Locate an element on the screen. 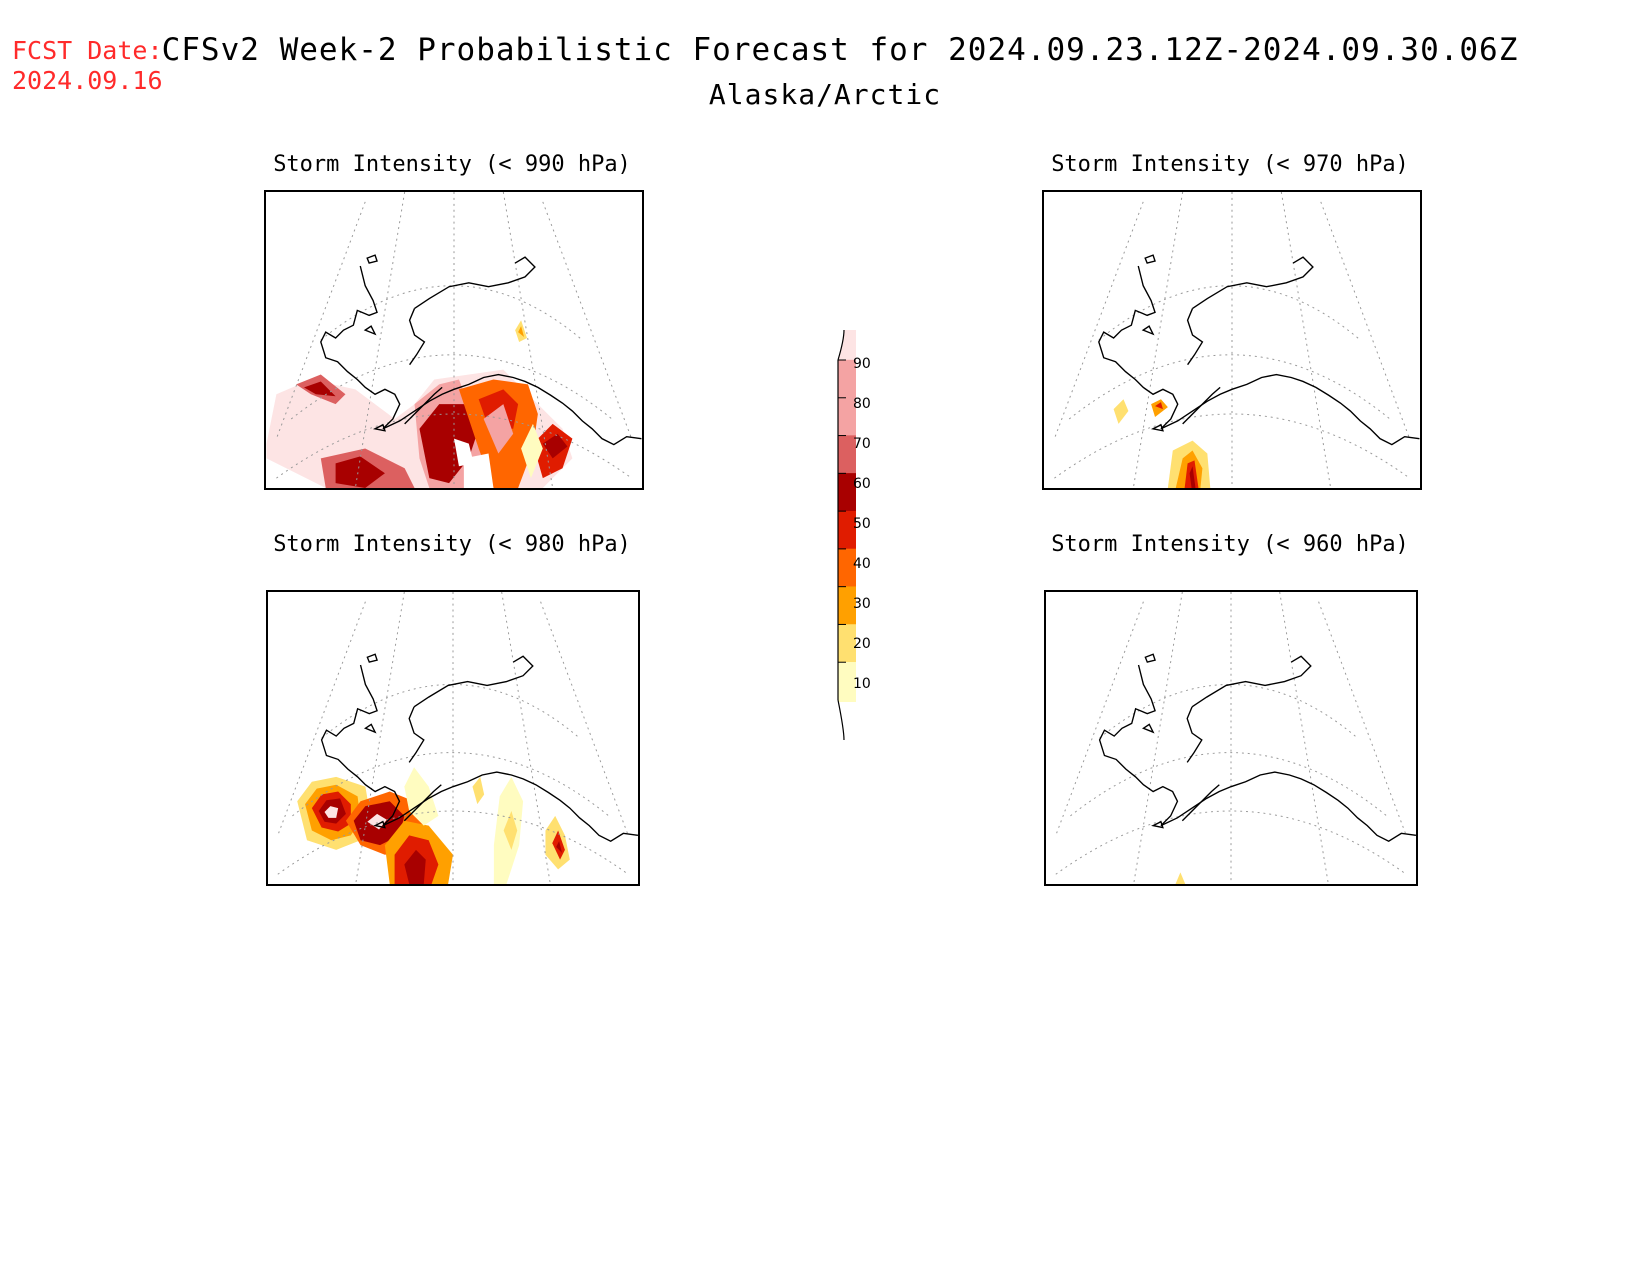 The height and width of the screenshot is (1275, 1650). colorbar-label-60: 60 is located at coordinates (862, 484).